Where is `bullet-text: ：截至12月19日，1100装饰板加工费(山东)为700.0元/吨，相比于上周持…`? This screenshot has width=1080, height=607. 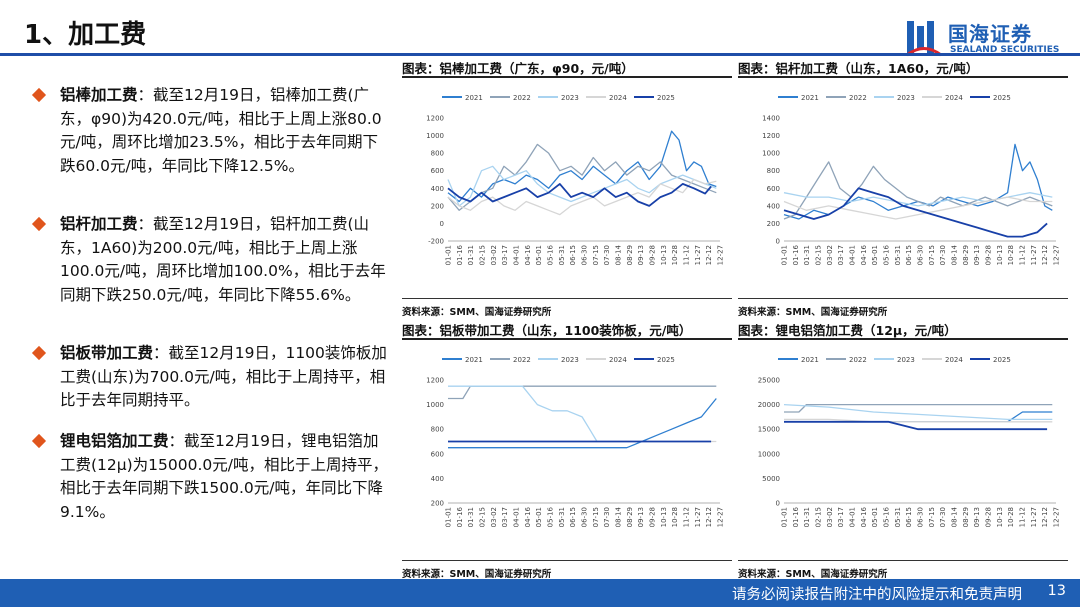 bullet-text: ：截至12月19日，1100装饰板加工费(山东)为700.0元/吨，相比于上周持… is located at coordinates (223, 376).